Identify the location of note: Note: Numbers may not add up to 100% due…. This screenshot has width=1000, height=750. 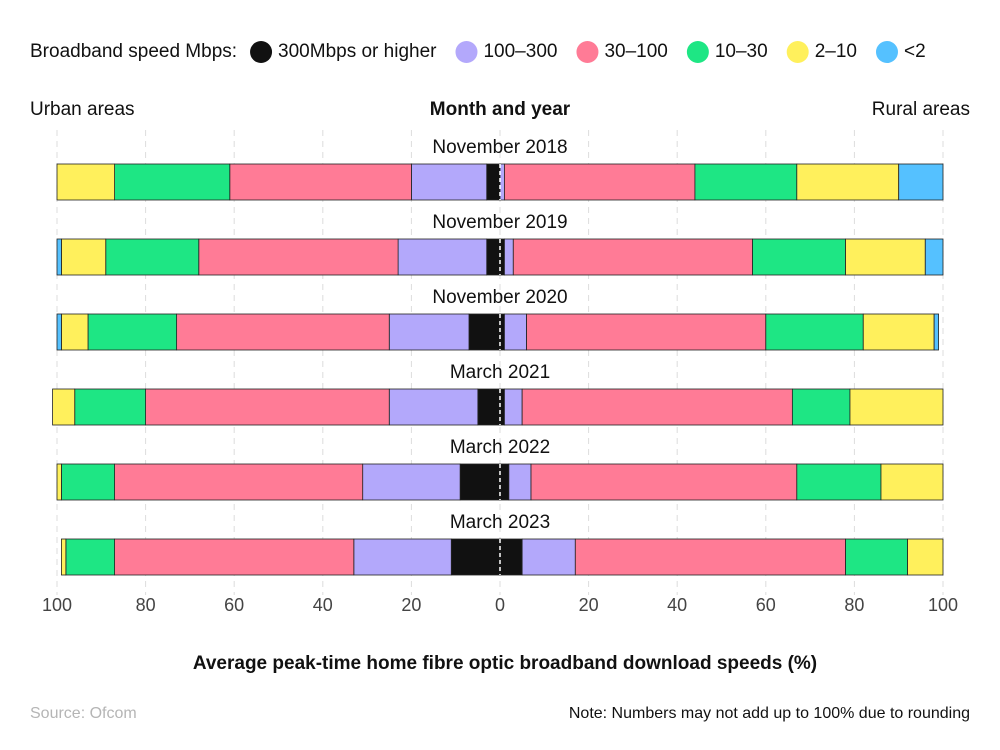
(769, 713).